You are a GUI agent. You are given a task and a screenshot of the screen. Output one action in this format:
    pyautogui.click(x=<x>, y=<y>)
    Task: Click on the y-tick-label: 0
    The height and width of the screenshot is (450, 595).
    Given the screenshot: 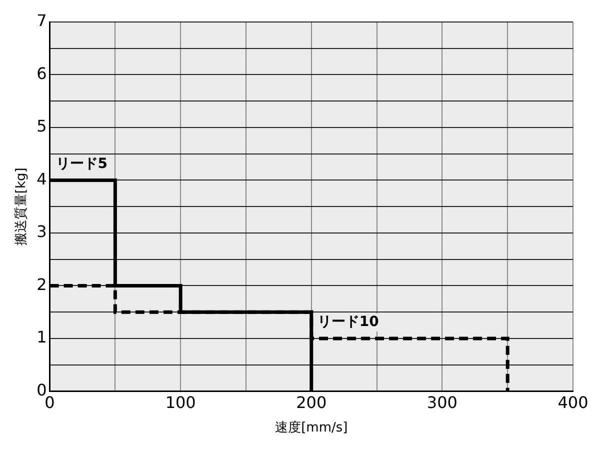 What is the action you would take?
    pyautogui.click(x=41, y=390)
    